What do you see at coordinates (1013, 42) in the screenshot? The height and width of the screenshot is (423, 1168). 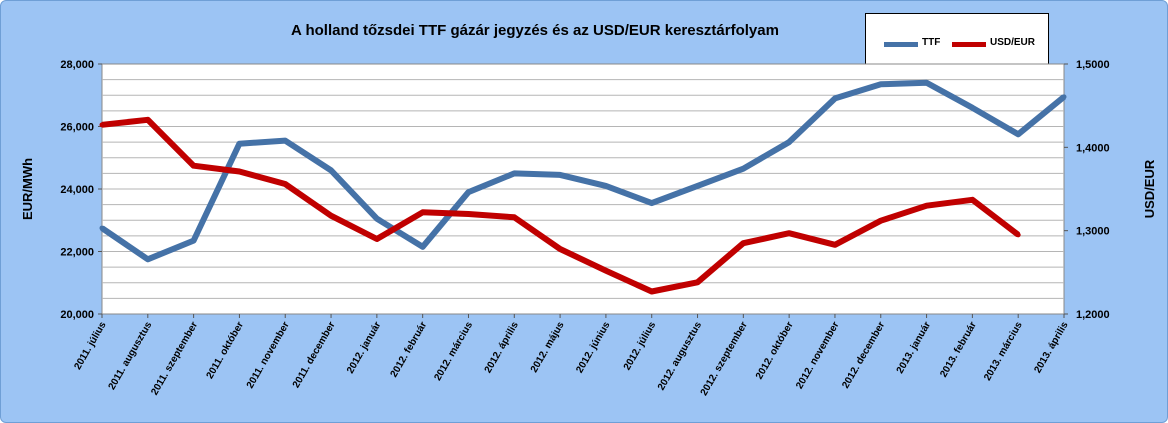 I see `legend-label-usdeur: USD/EUR` at bounding box center [1013, 42].